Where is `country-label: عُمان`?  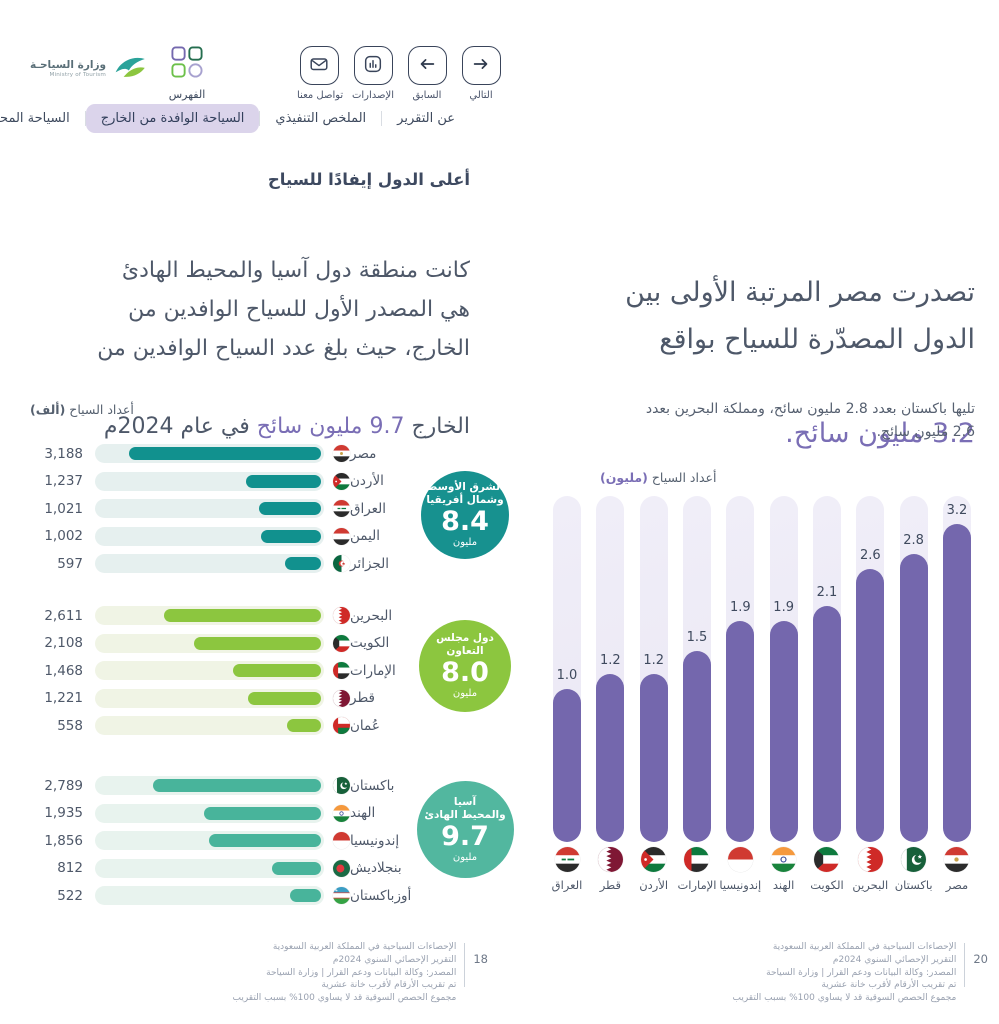 country-label: عُمان is located at coordinates (365, 725).